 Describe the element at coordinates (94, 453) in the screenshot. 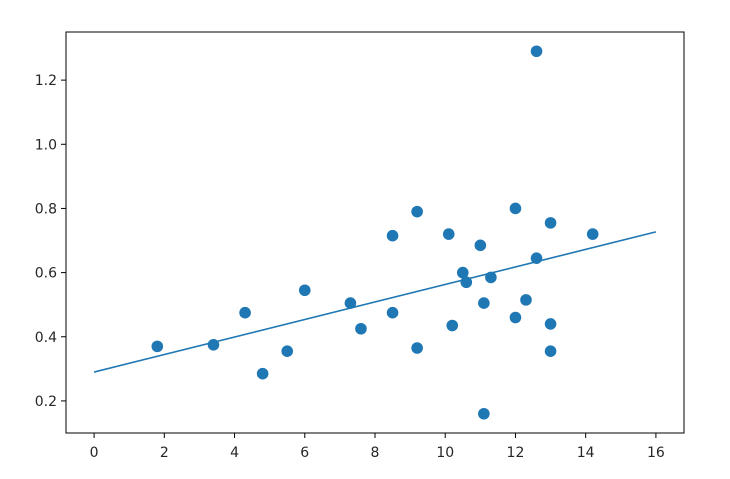

I see `x-tick-label: 0` at that location.